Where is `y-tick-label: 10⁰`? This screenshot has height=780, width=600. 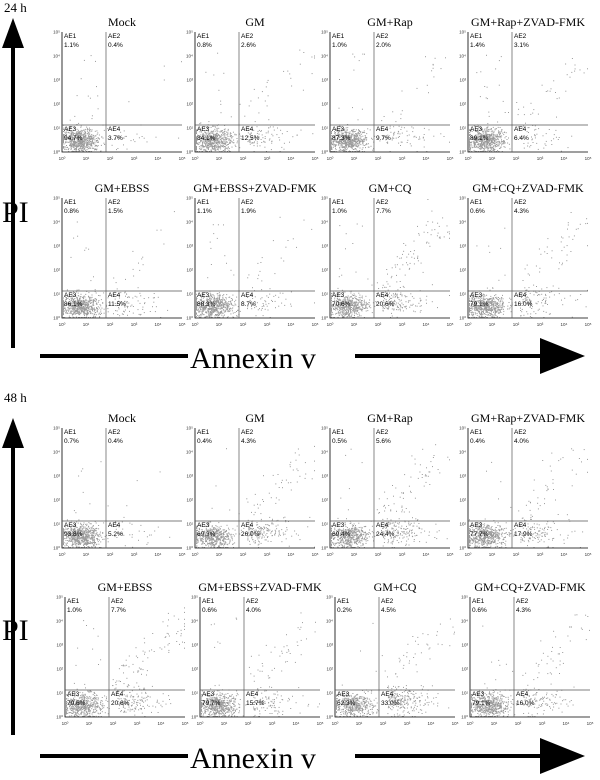
y-tick-label: 10⁰ is located at coordinates (56, 318).